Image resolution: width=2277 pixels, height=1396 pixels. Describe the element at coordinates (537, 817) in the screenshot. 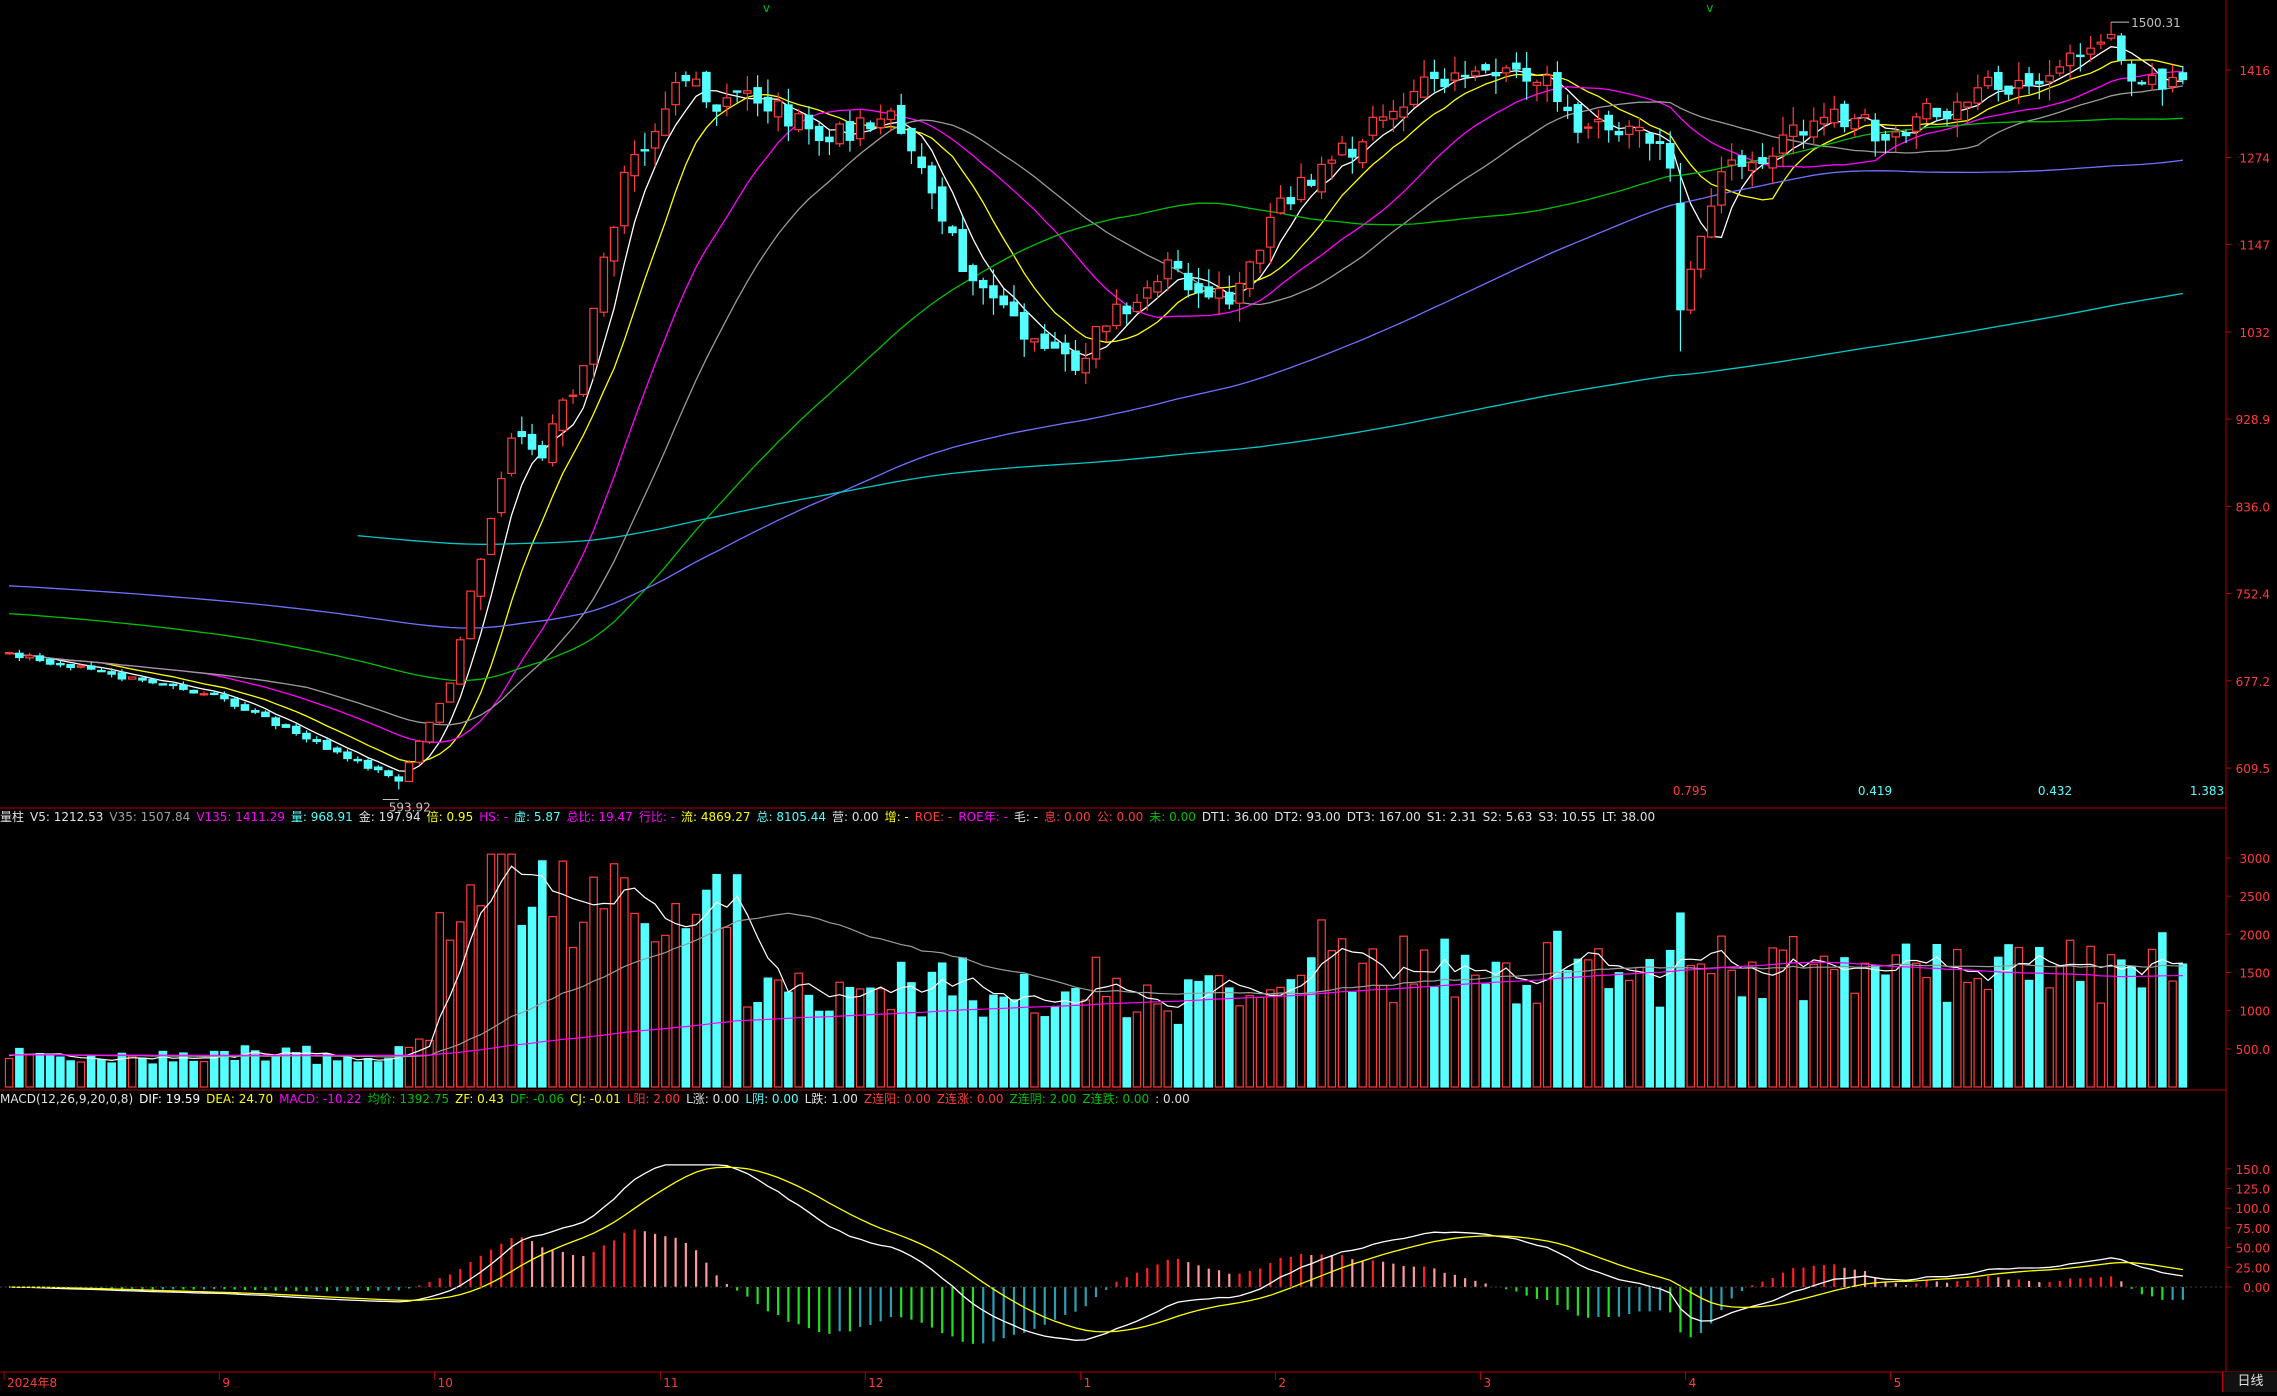

I see `volume-header-item: 虚: 5.87` at that location.